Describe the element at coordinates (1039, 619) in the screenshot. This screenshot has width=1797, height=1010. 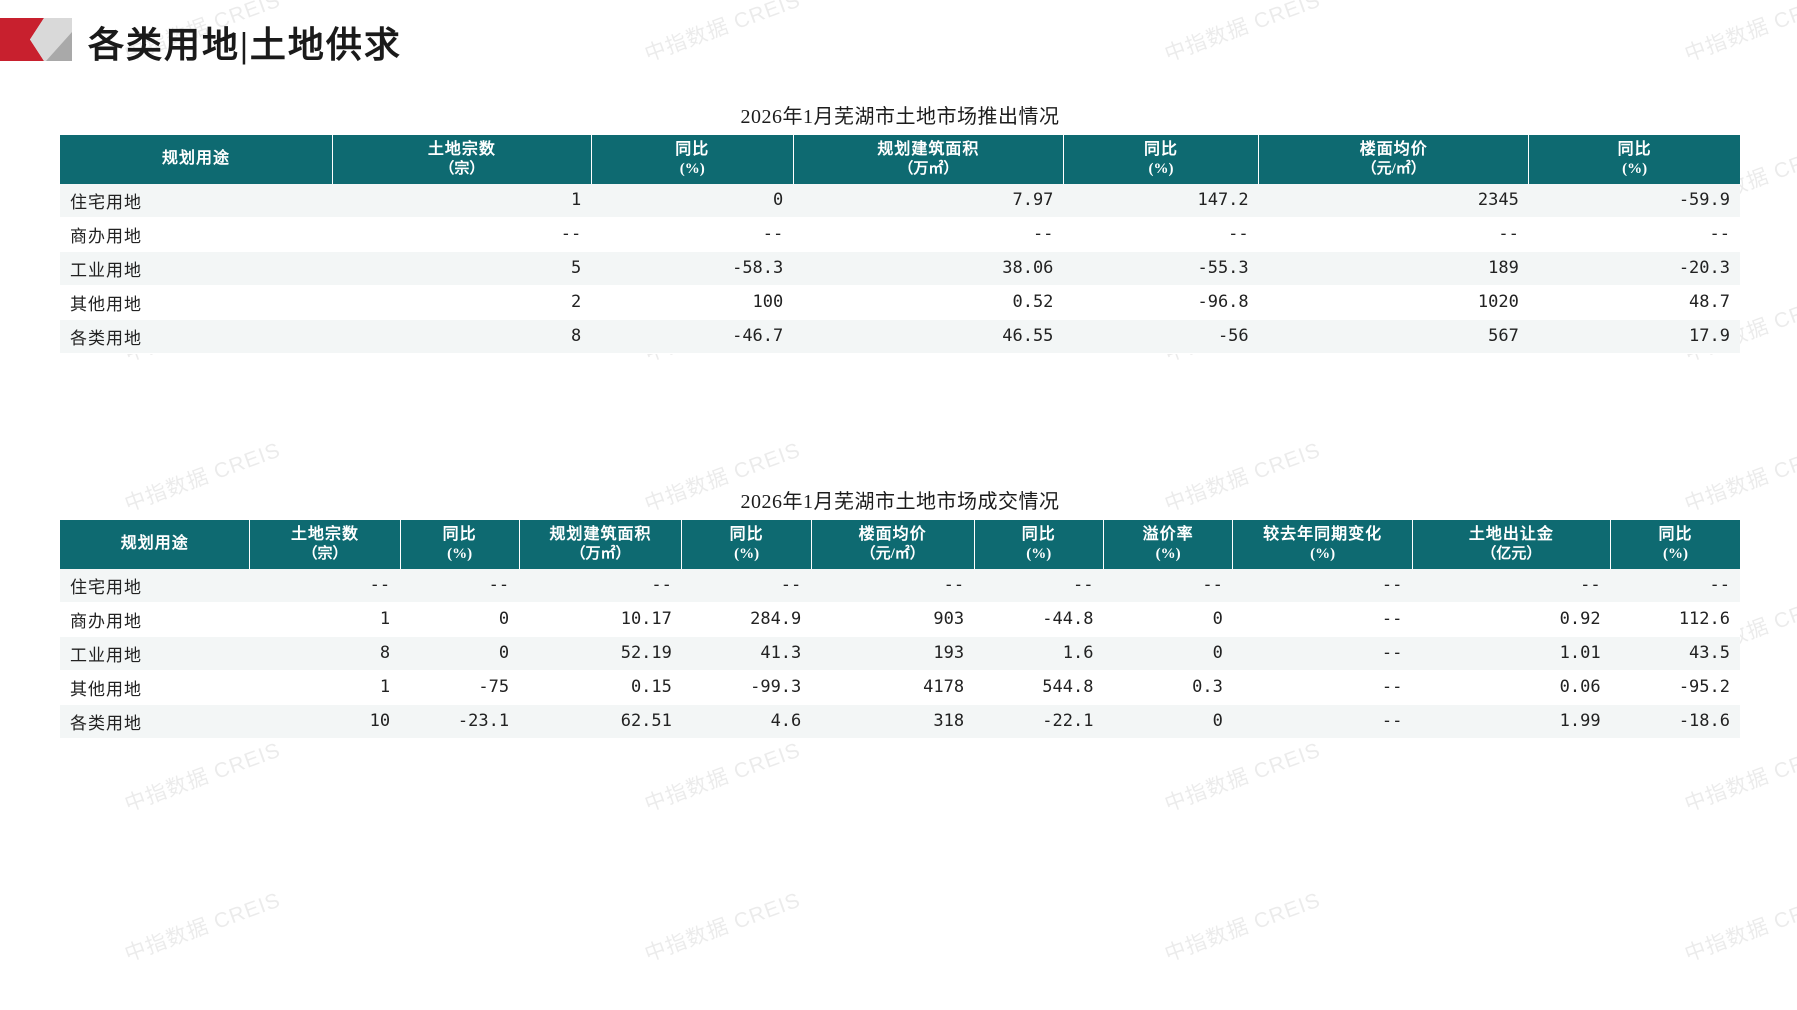
I see `data-cell: -44.8` at that location.